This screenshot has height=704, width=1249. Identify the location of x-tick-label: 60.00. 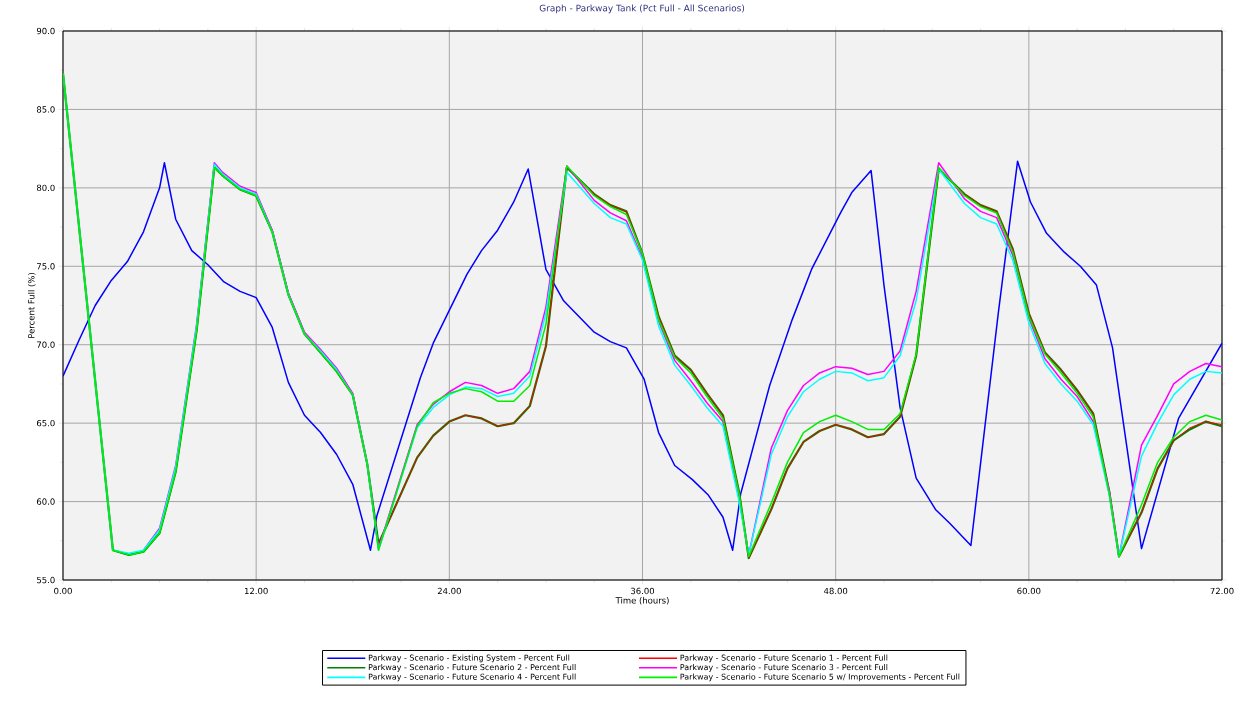
(1029, 591).